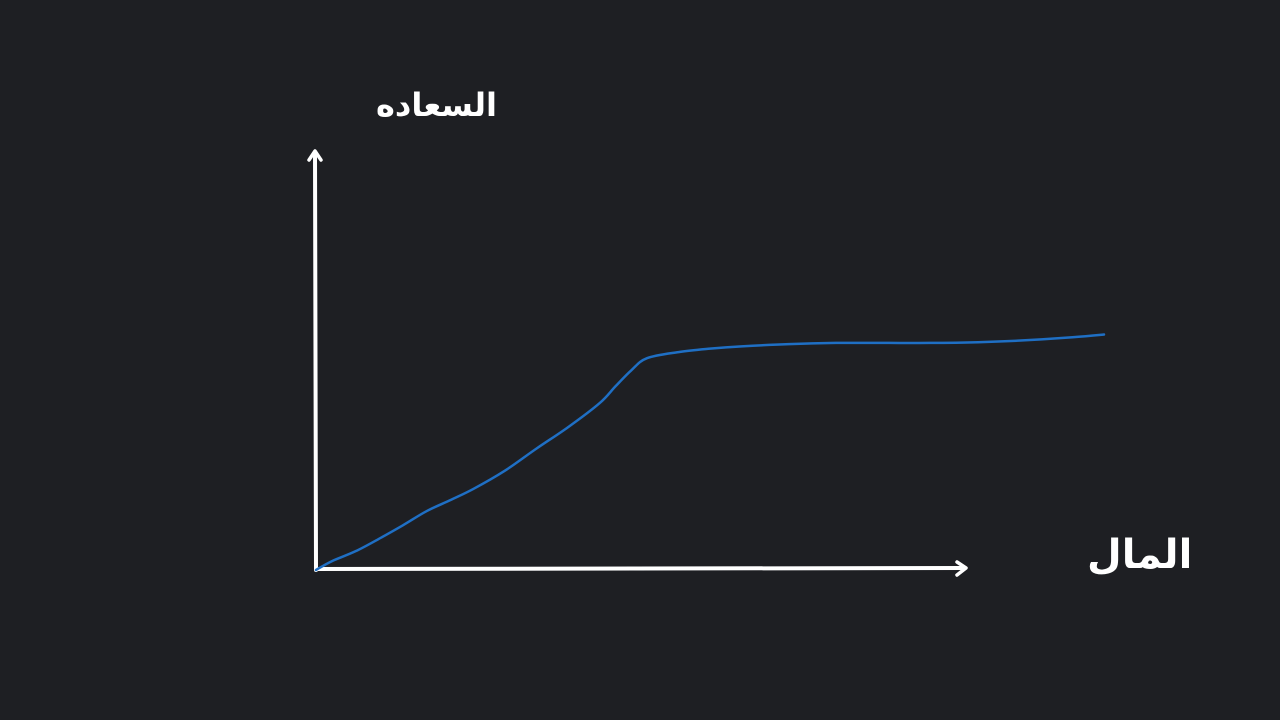 This screenshot has height=720, width=1280. Describe the element at coordinates (961, 568) in the screenshot. I see `x-axis-arrowhead` at that location.